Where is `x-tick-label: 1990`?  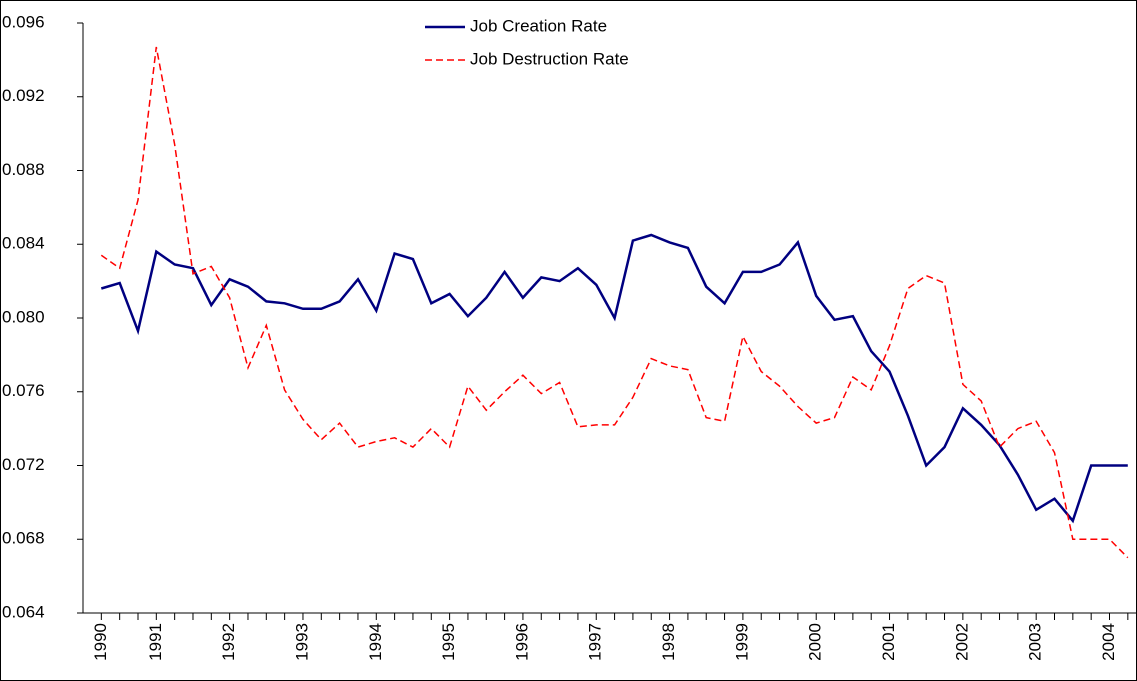
x-tick-label: 1990 is located at coordinates (100, 642).